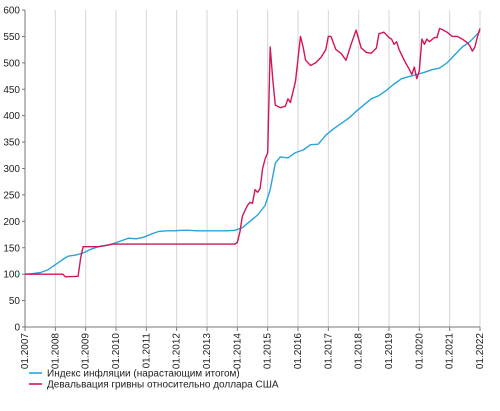 The image size is (500, 411). Describe the element at coordinates (11, 248) in the screenshot. I see `y-tick-label: 150` at that location.